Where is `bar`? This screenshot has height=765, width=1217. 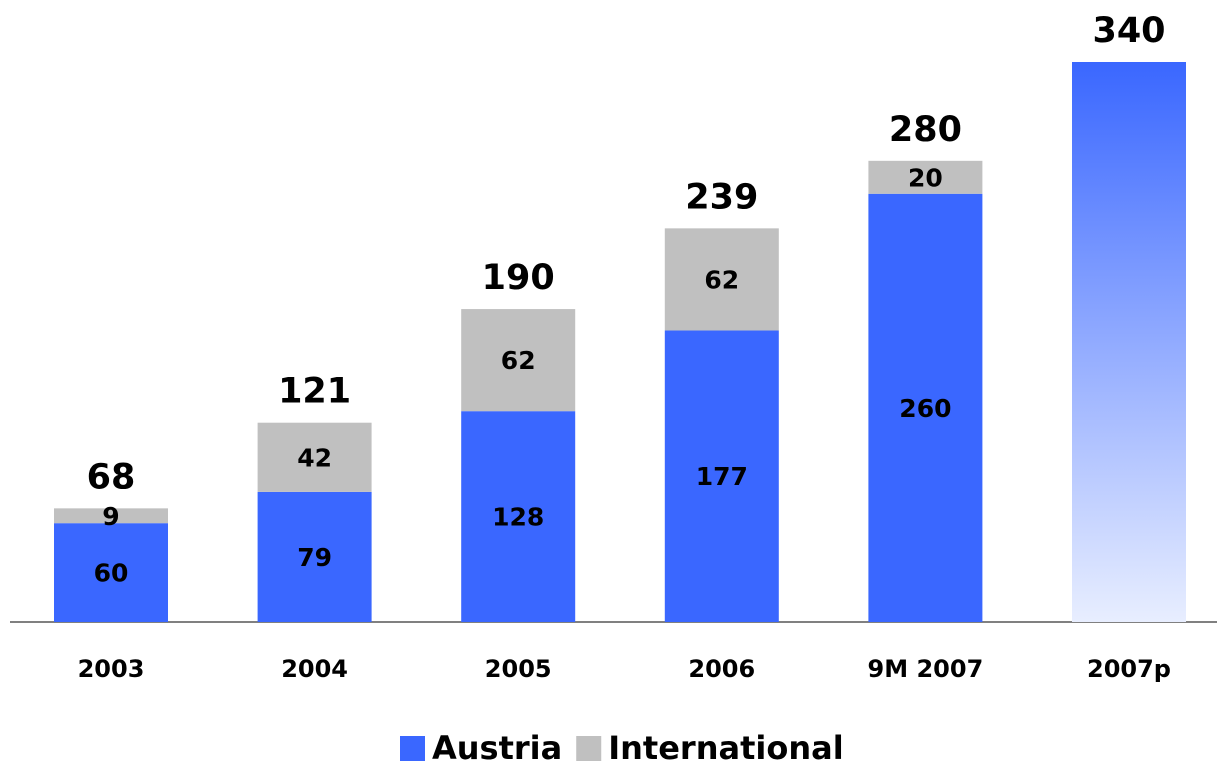
bar is located at coordinates (1129, 342).